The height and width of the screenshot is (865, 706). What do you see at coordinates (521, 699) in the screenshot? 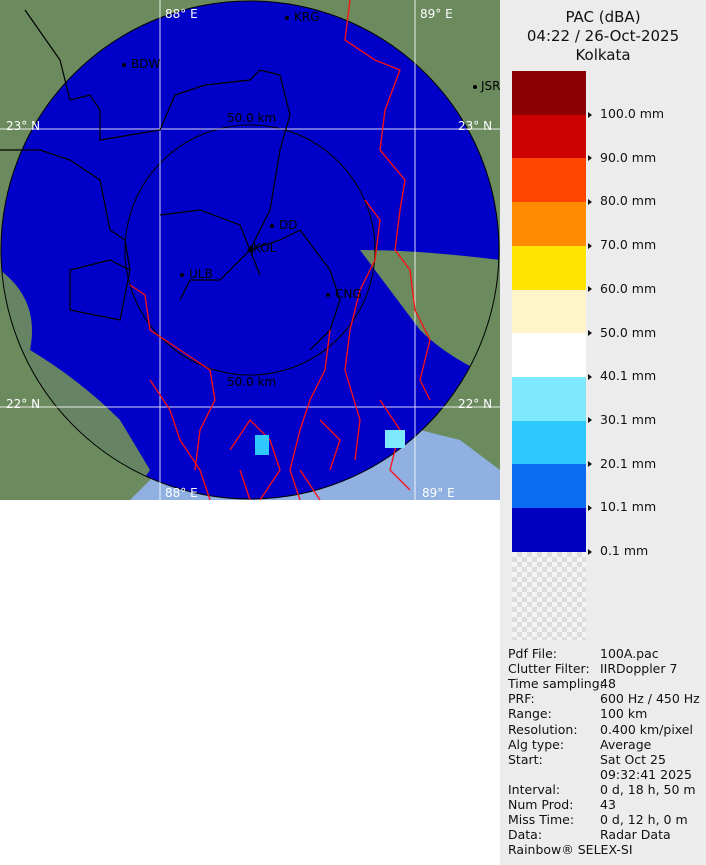
I see `info-key: PRF:` at bounding box center [521, 699].